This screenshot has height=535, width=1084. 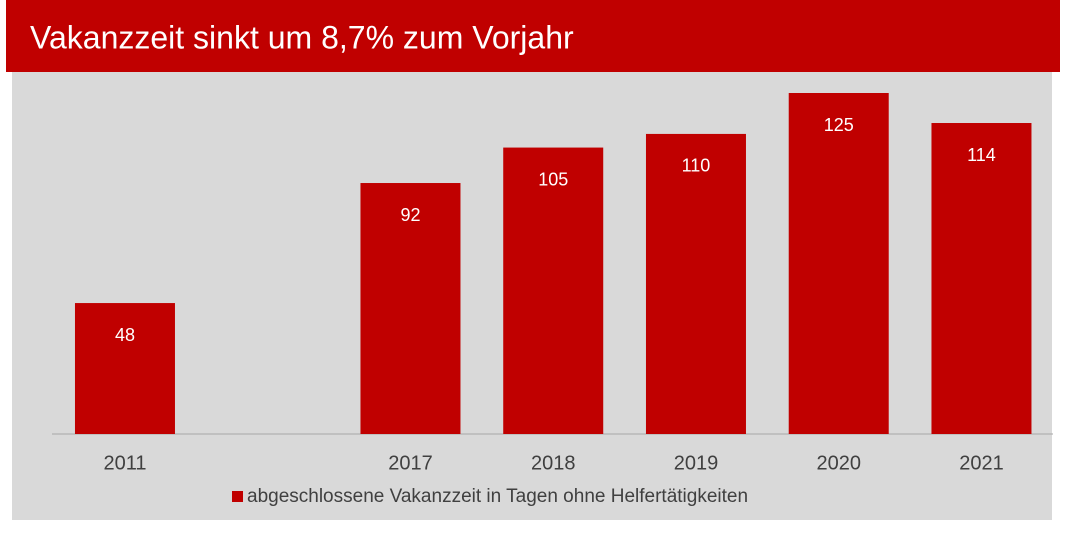 I want to click on data-label: 92, so click(x=410, y=215).